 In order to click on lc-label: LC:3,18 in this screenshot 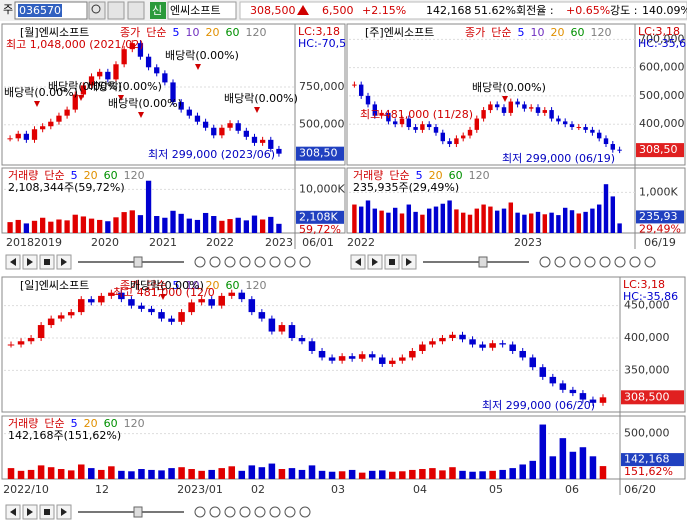, I will do `click(659, 31)`.